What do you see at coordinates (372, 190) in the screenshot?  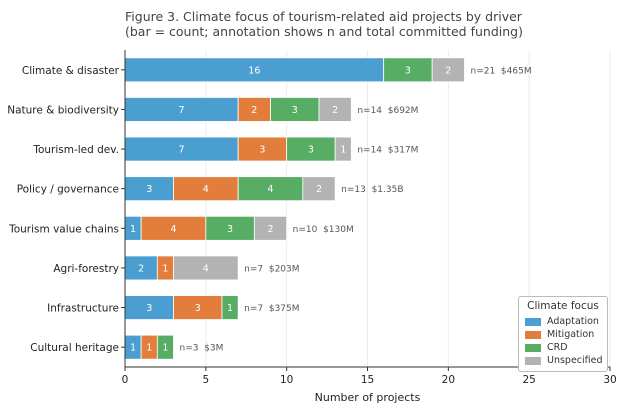 I see `bar-annotation: n=13 $1.35B` at bounding box center [372, 190].